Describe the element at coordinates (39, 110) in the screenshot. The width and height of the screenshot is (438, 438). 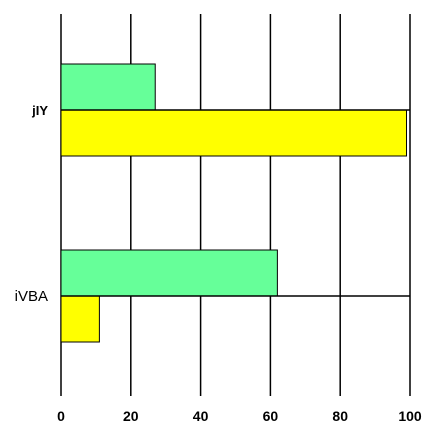
I see `category-label: jIY` at that location.